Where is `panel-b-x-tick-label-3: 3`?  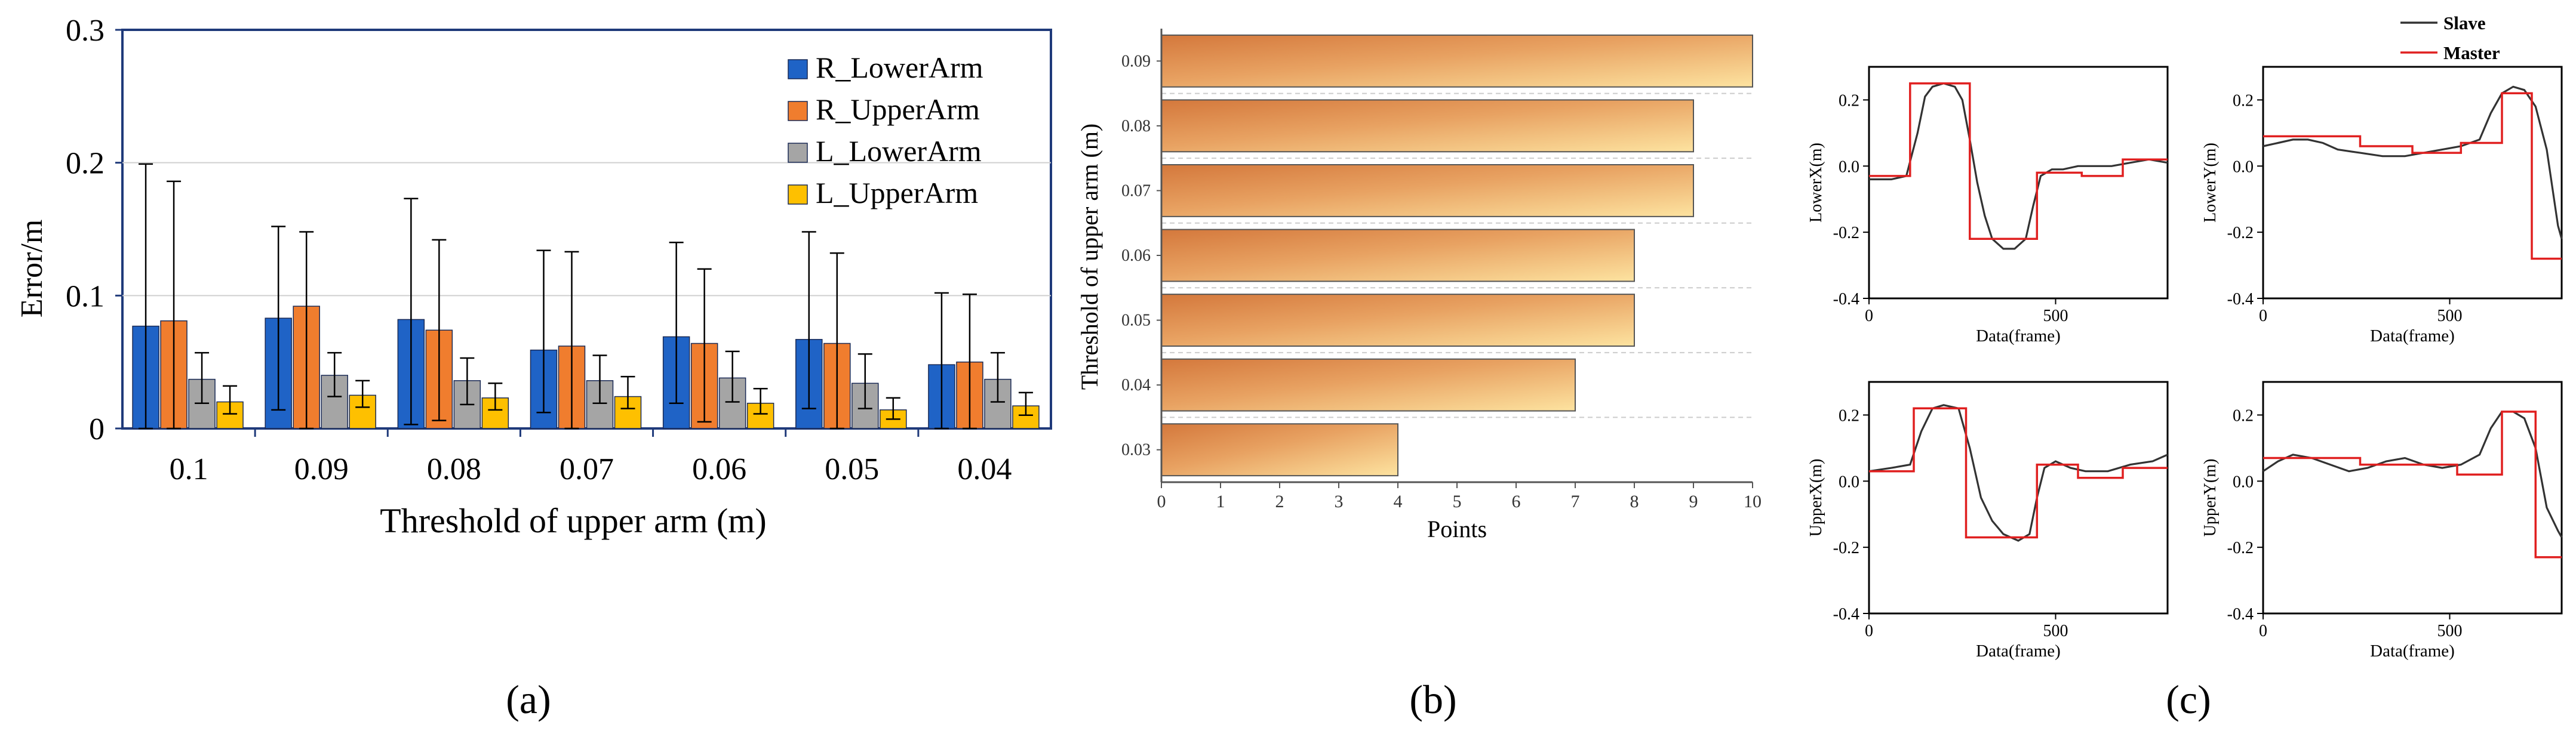
panel-b-x-tick-label-3: 3 is located at coordinates (1339, 501).